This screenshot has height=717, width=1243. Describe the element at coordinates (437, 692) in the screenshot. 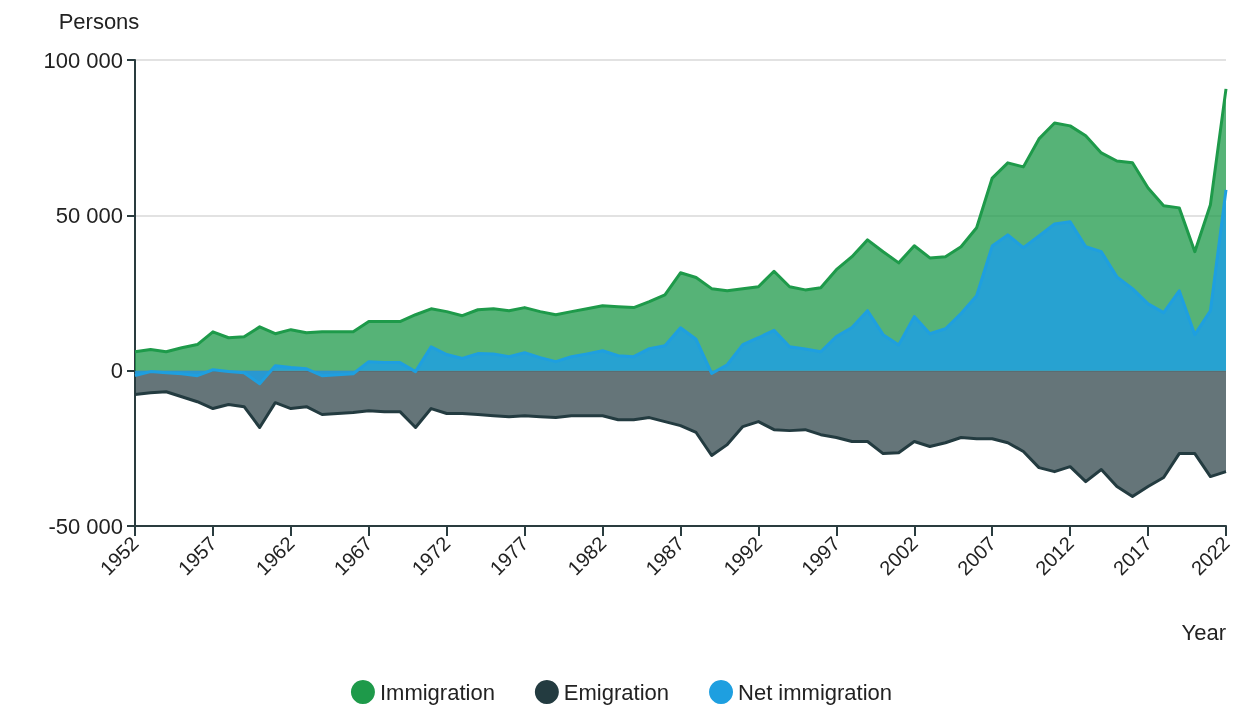

I see `legend-label: Immigration` at that location.